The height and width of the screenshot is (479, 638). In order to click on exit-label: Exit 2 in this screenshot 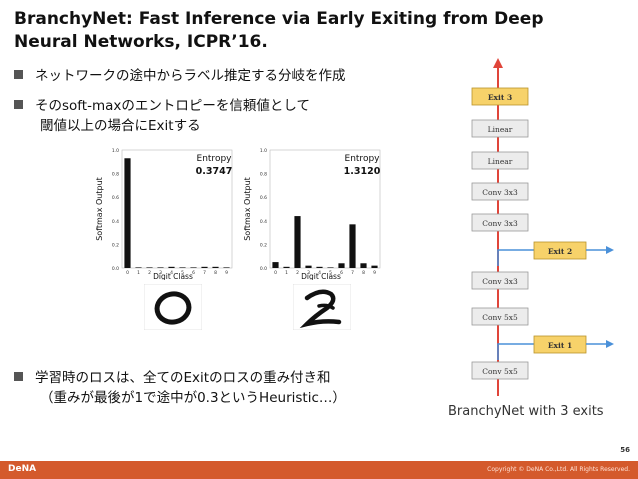, I will do `click(560, 251)`.